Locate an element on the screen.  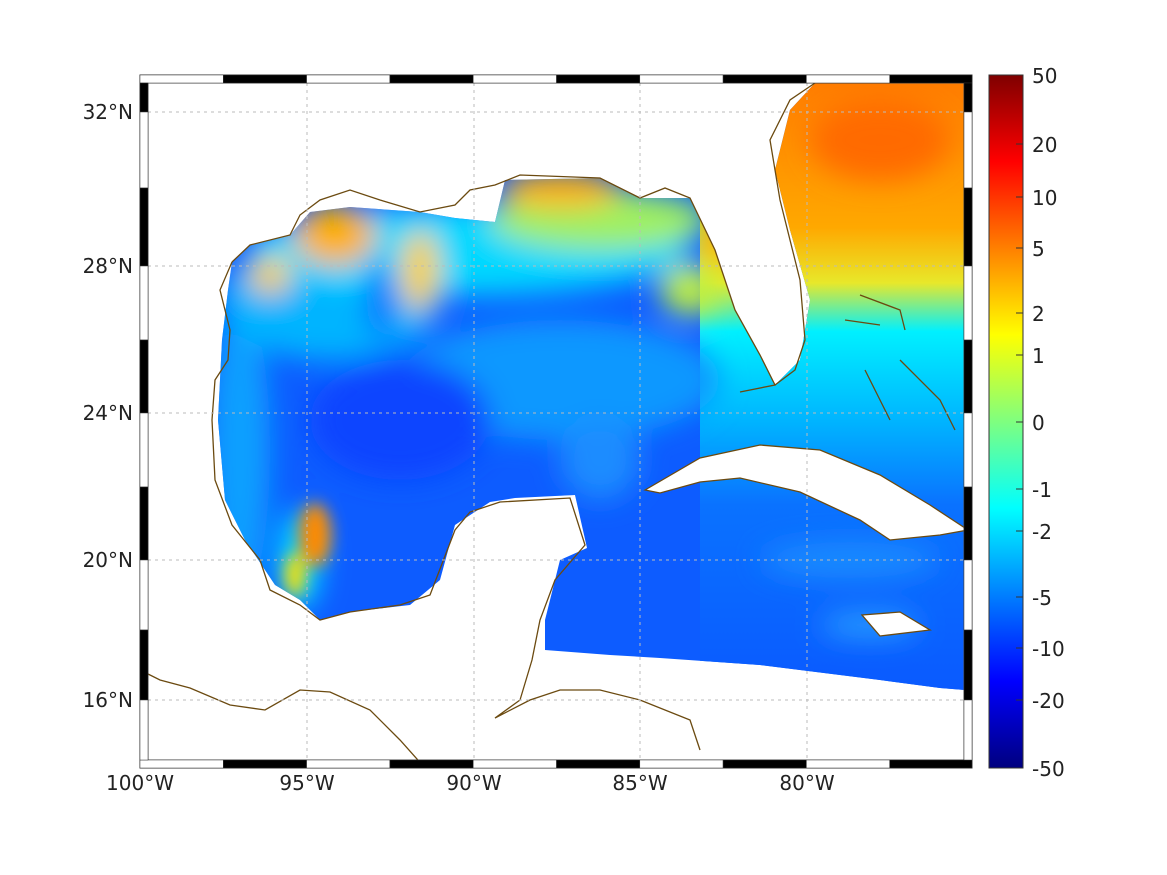
y-tick-label: 20°N is located at coordinates (108, 560).